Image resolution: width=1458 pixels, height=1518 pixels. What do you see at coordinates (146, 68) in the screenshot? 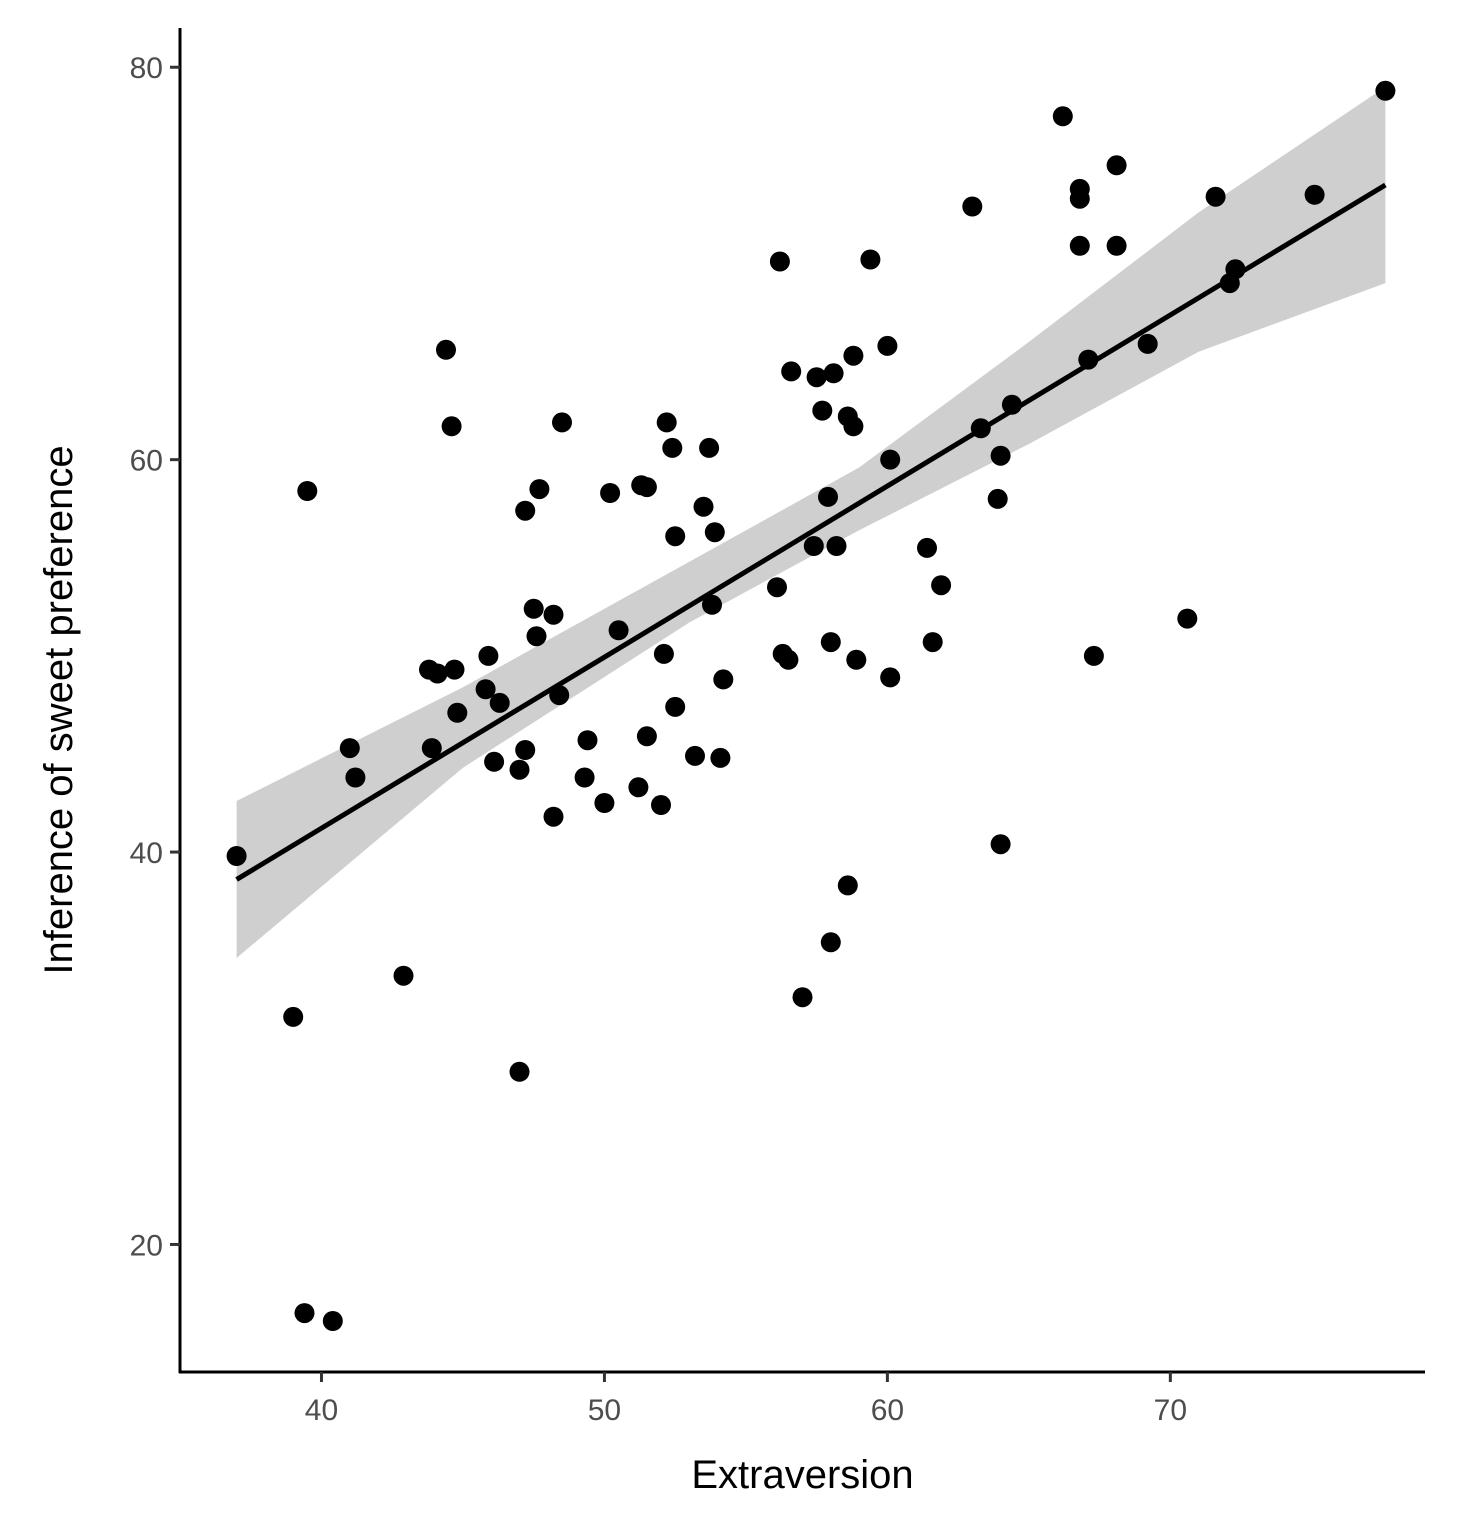
I see `y-tick-label: 80` at bounding box center [146, 68].